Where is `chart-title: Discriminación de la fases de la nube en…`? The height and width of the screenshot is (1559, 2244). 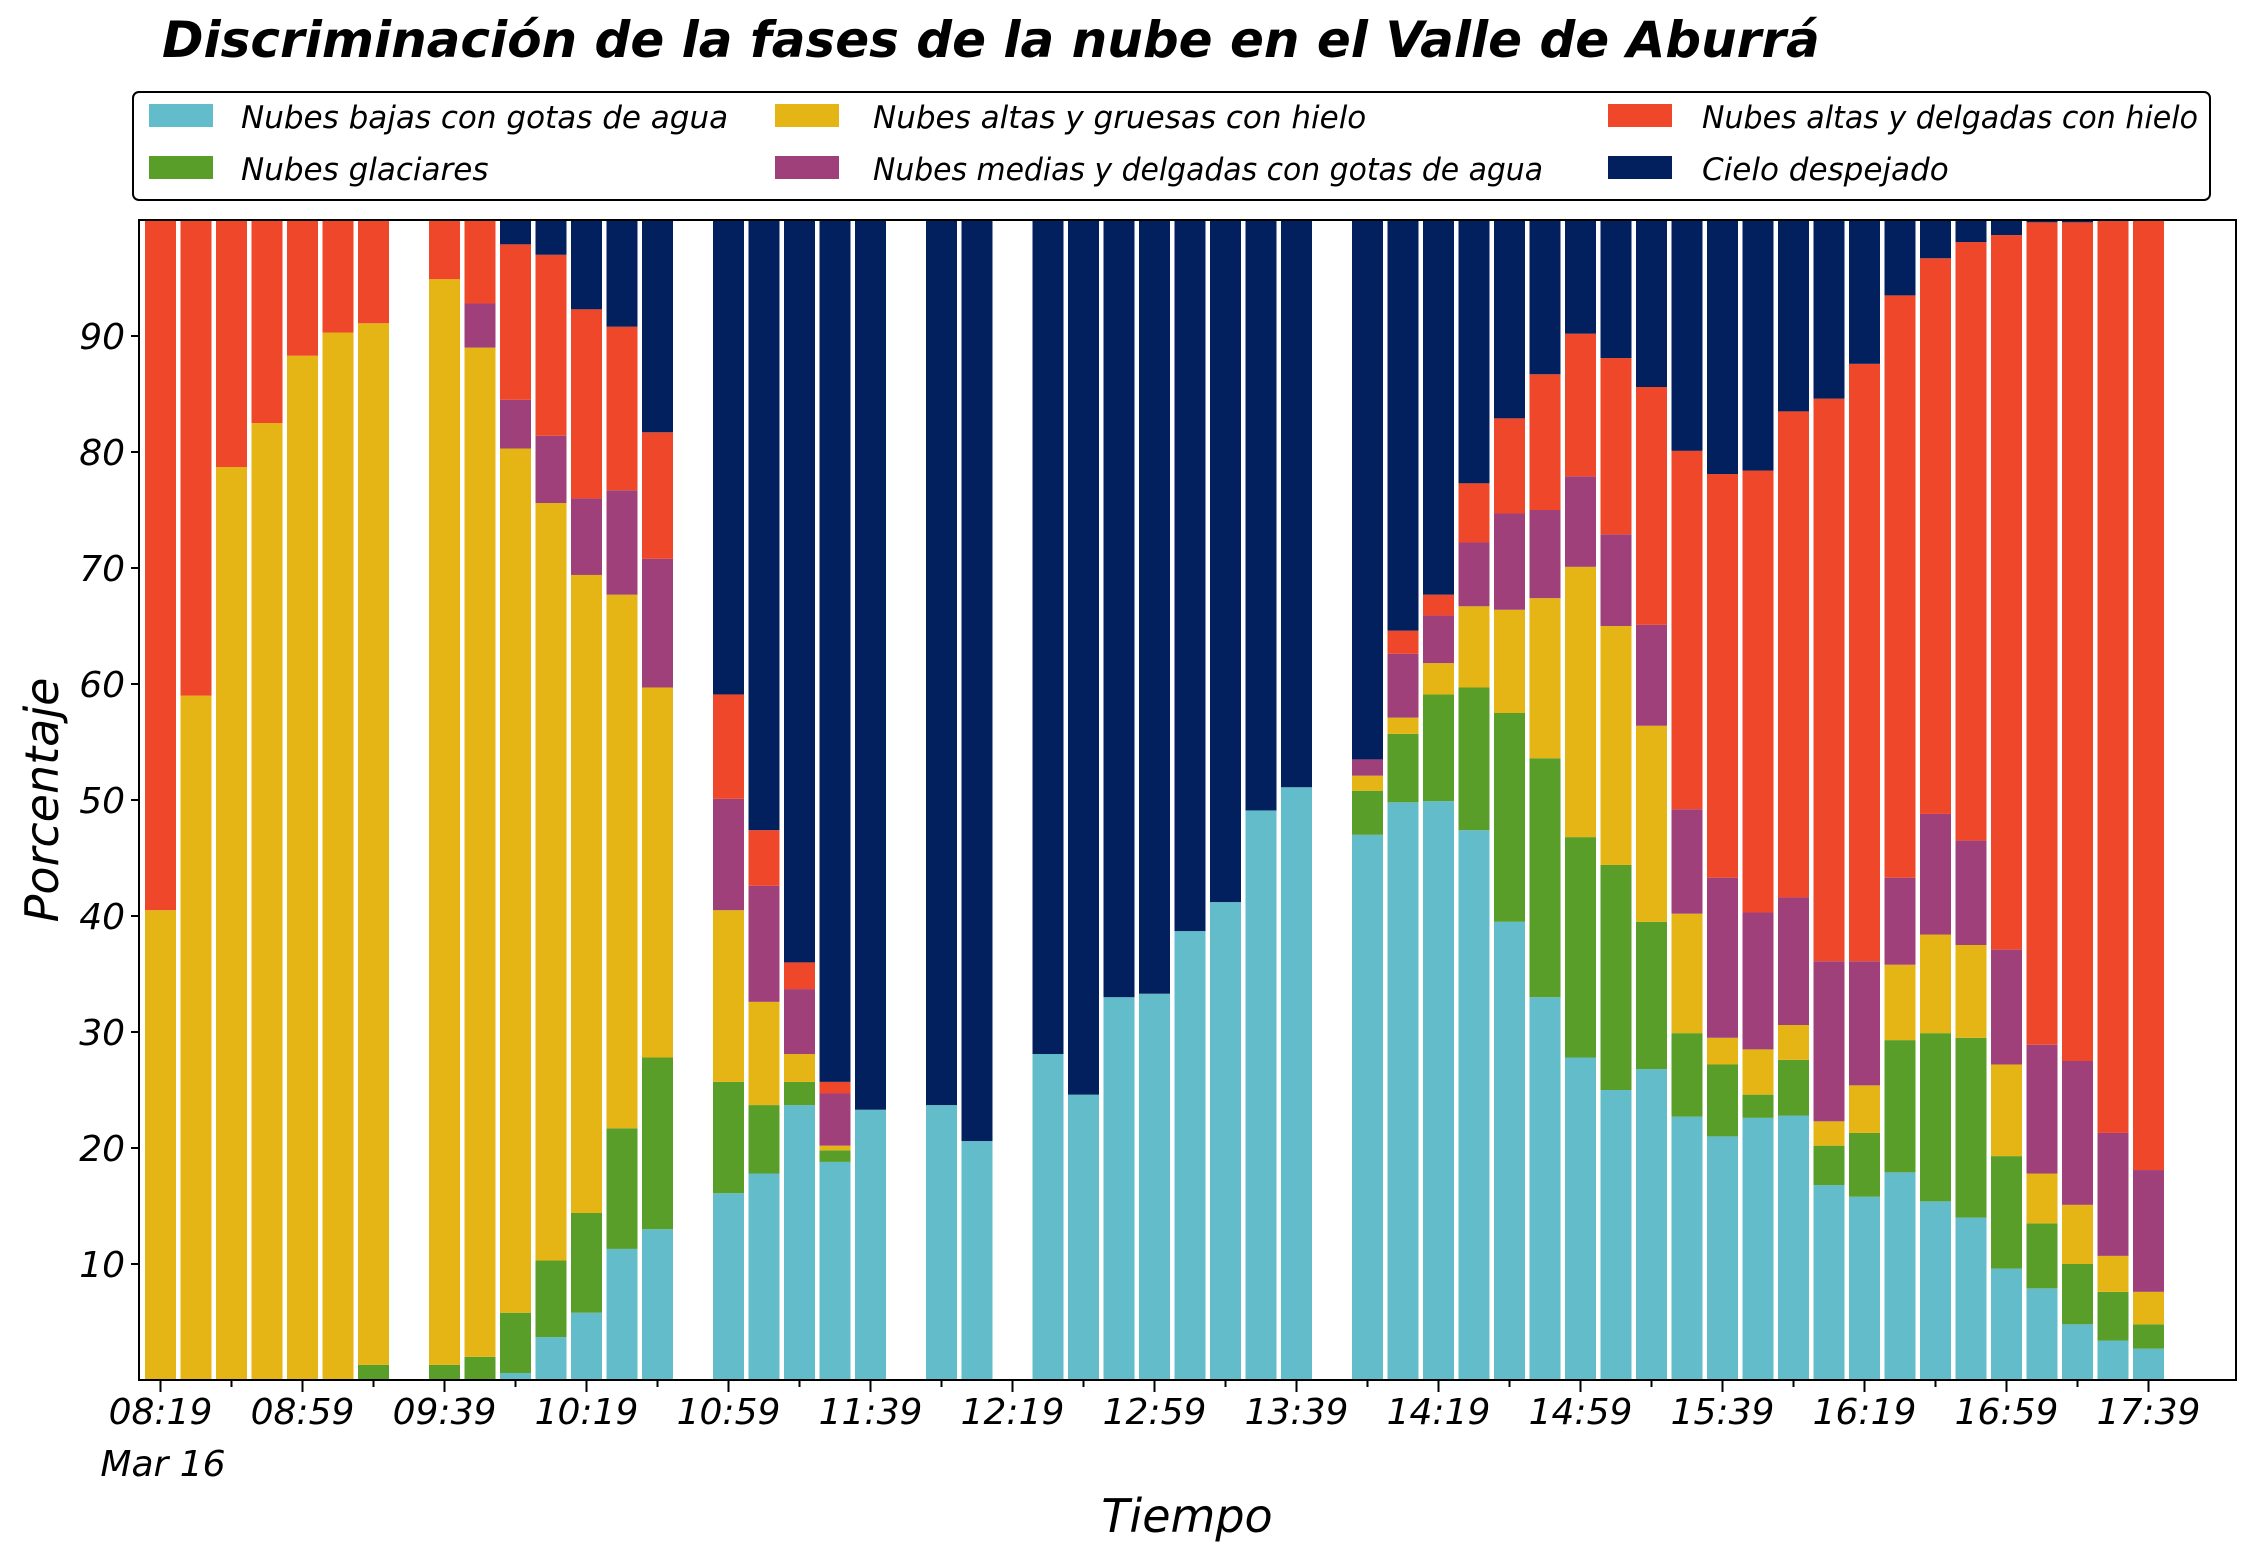
chart-title: Discriminación de la fases de la nube en… is located at coordinates (991, 40).